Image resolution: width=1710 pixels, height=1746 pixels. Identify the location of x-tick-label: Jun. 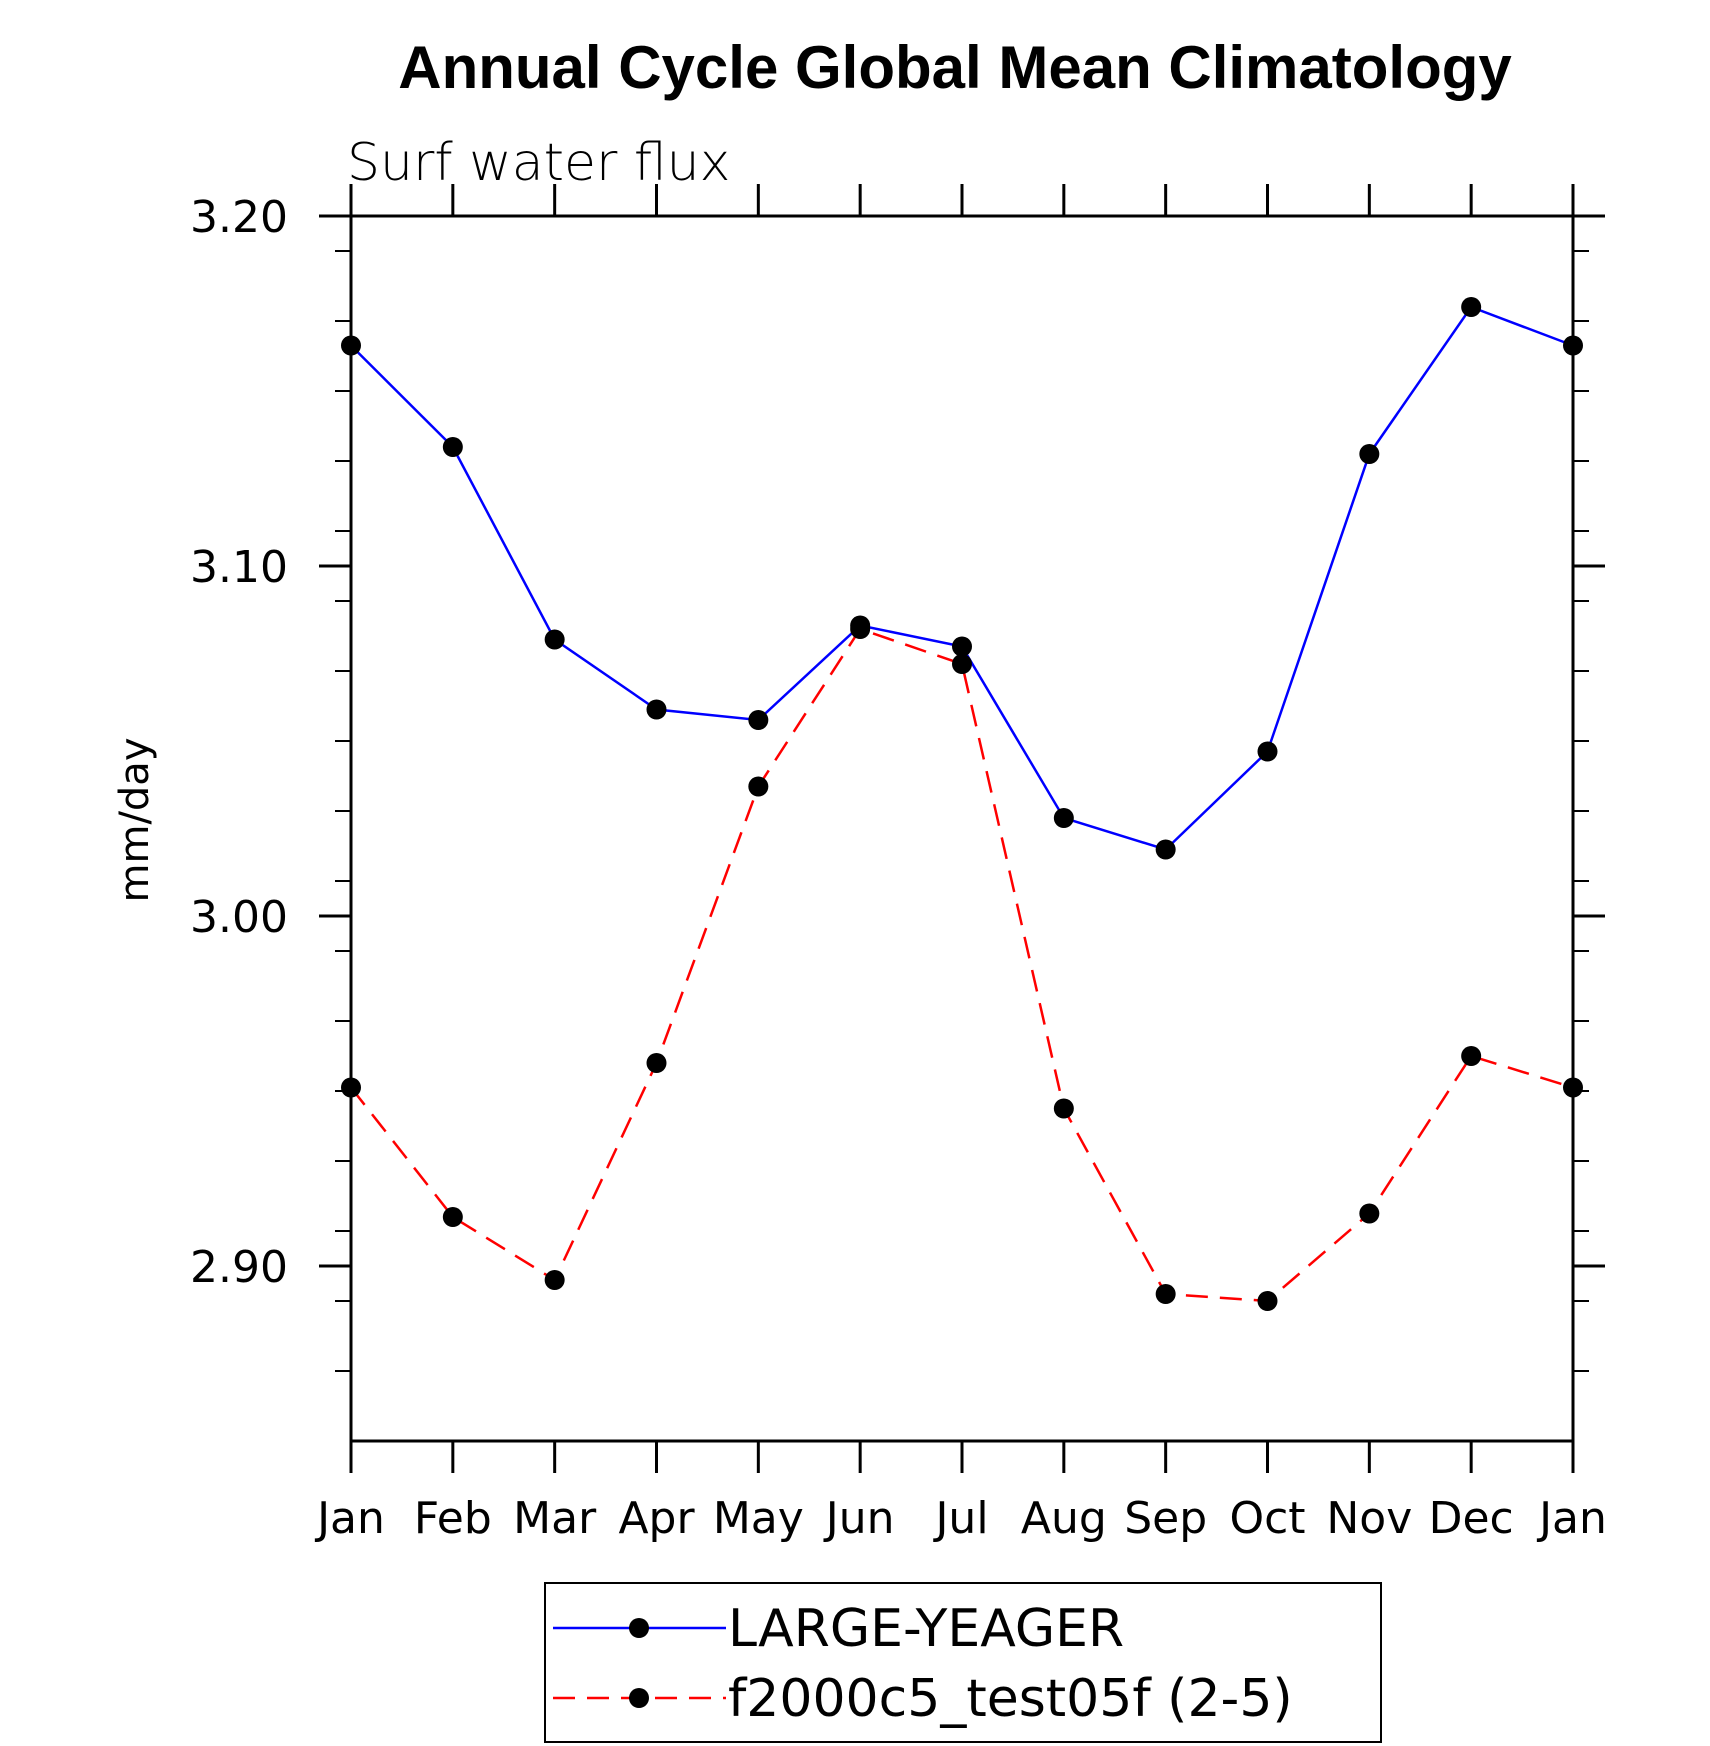
(859, 1518).